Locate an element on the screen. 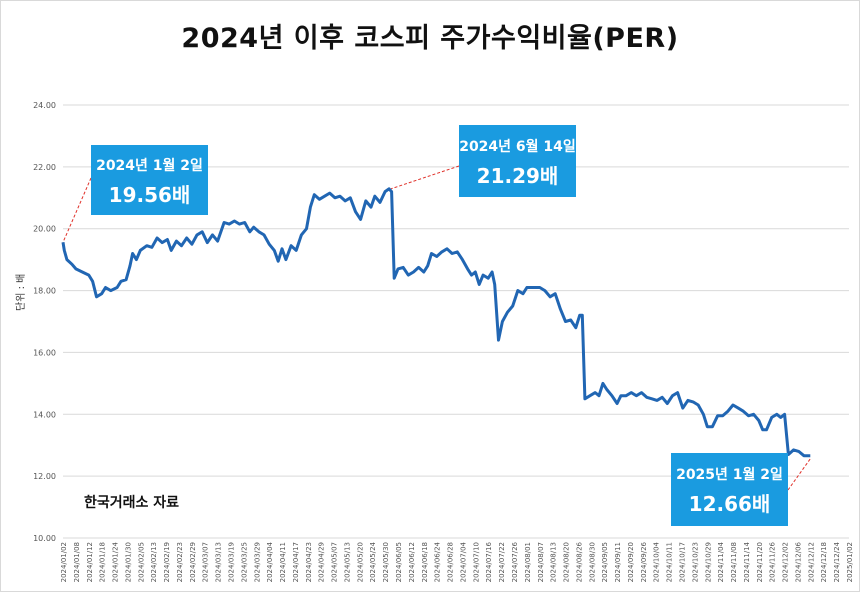 This screenshot has height=592, width=860. x-tick-label: 2024/11/14 is located at coordinates (747, 561).